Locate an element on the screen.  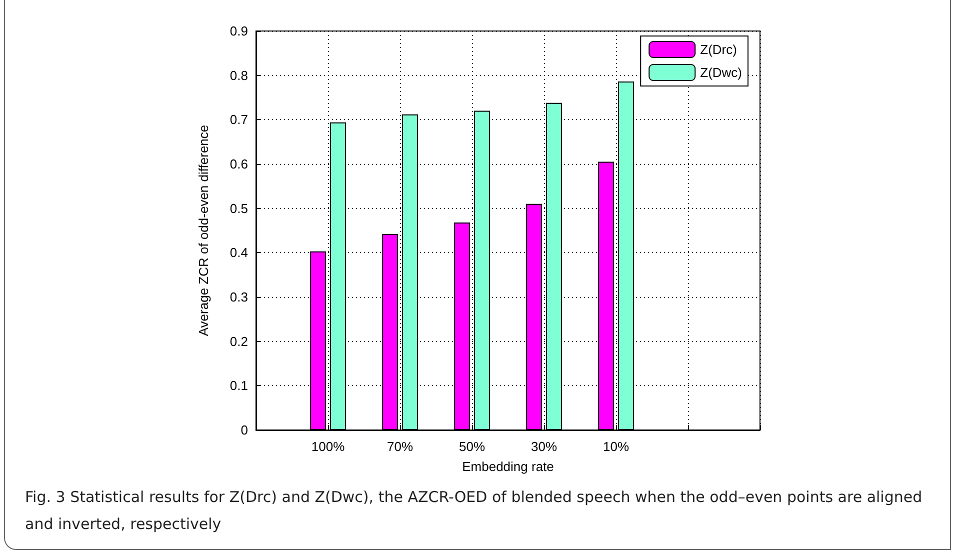
x-tick-label: 70% is located at coordinates (400, 446).